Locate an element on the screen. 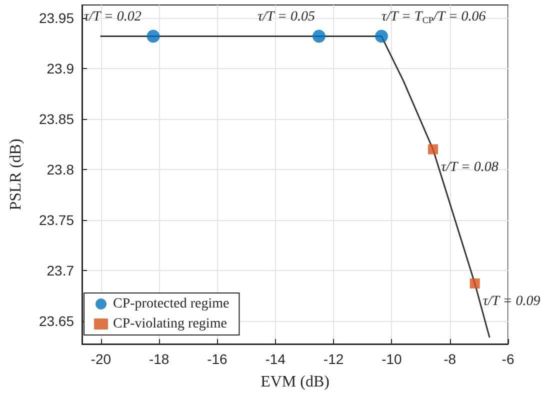 The height and width of the screenshot is (397, 550). x-tick-label: -16 is located at coordinates (217, 359).